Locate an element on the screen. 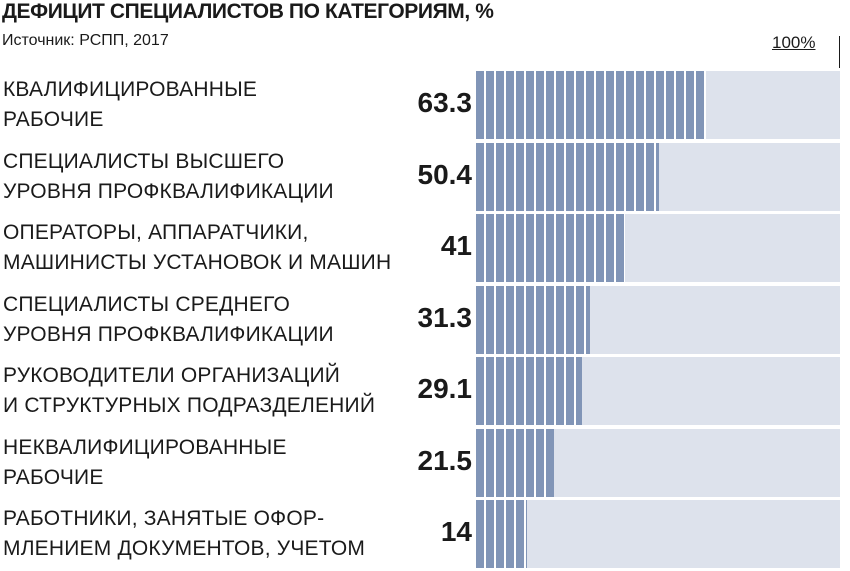  chart-source: Источник: РСПП, 2017 is located at coordinates (85, 40).